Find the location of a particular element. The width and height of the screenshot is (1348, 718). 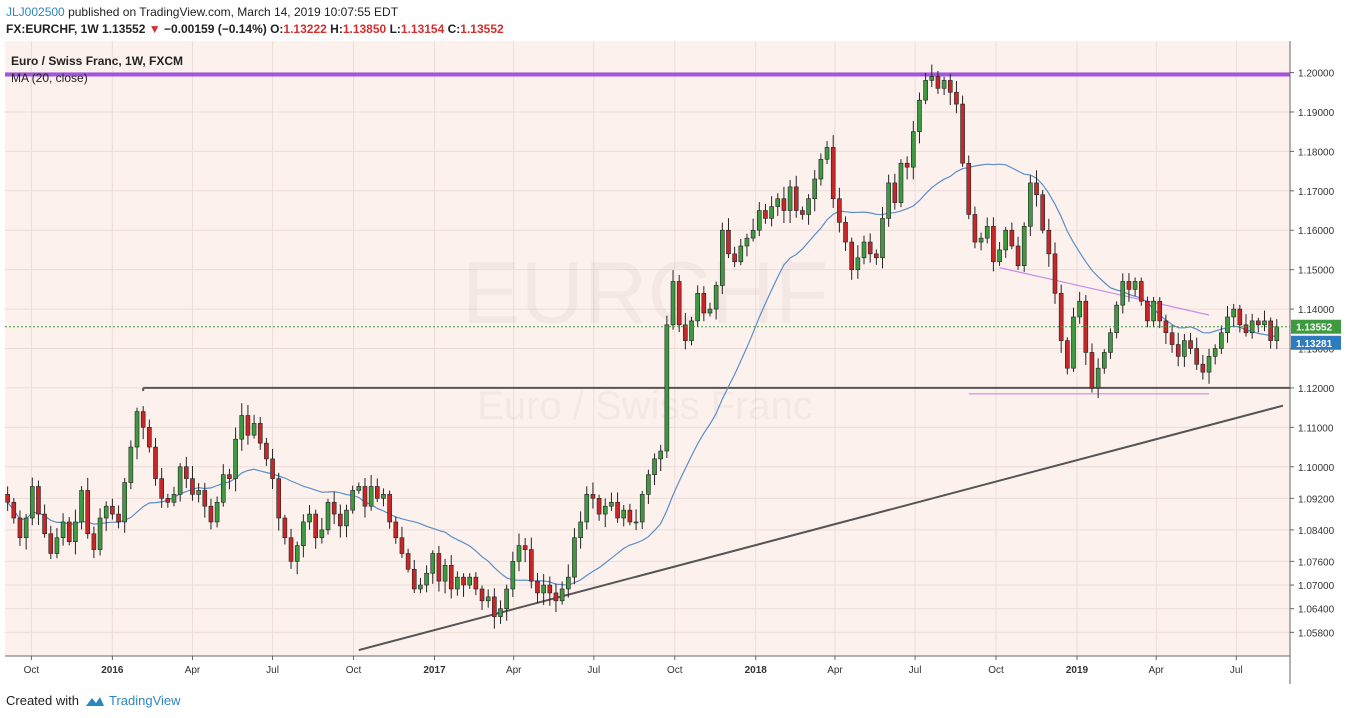

watermark-name: Euro / Swiss Franc is located at coordinates (645, 406).